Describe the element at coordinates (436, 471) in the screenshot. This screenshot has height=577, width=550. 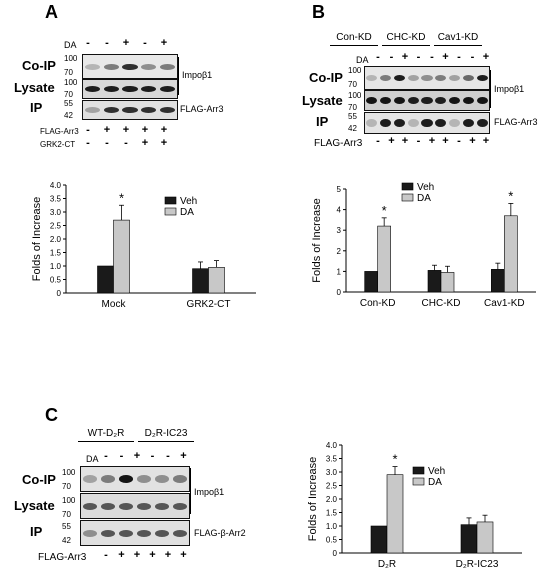
I see `legend-label-veh: Veh` at that location.